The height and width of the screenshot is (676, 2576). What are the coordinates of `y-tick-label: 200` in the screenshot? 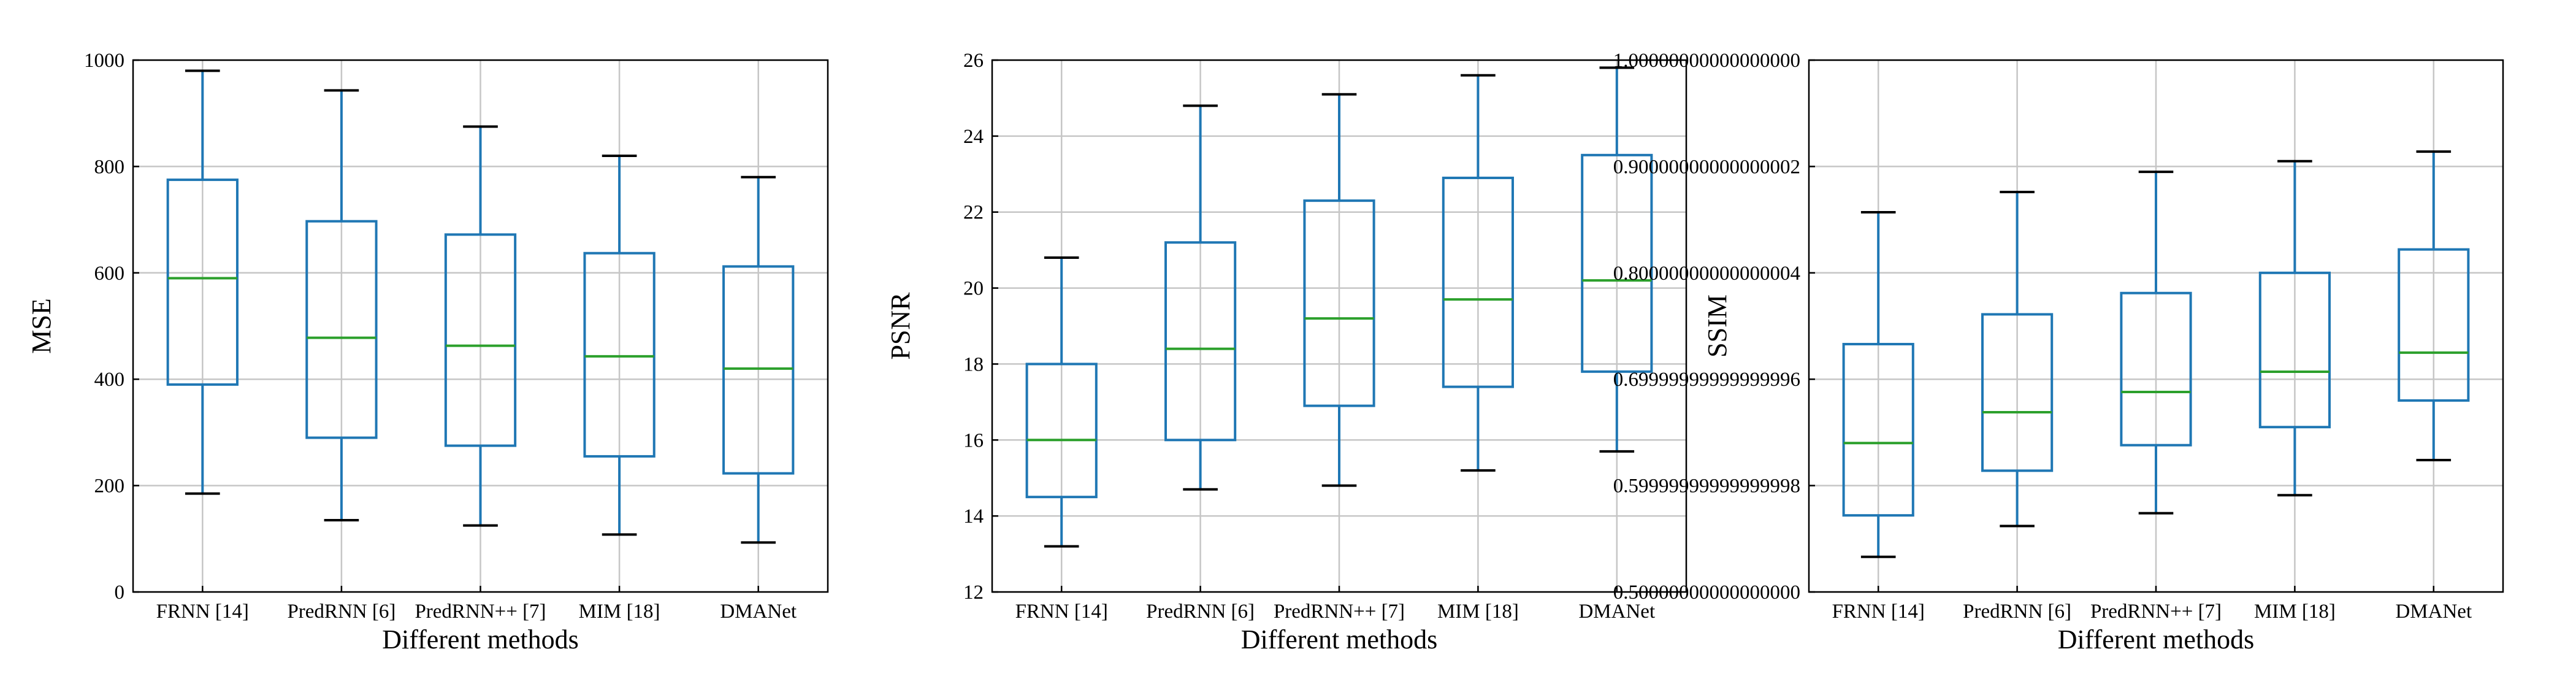 It's located at (109, 486).